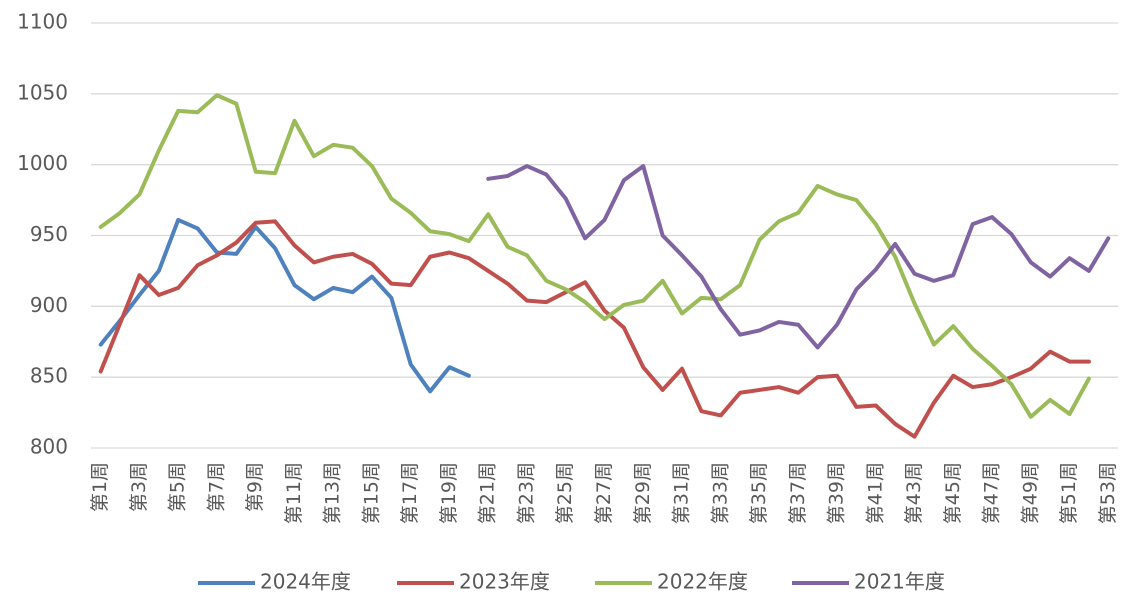 This screenshot has height=616, width=1132. Describe the element at coordinates (759, 493) in the screenshot. I see `x-tick-label: 第35周` at that location.